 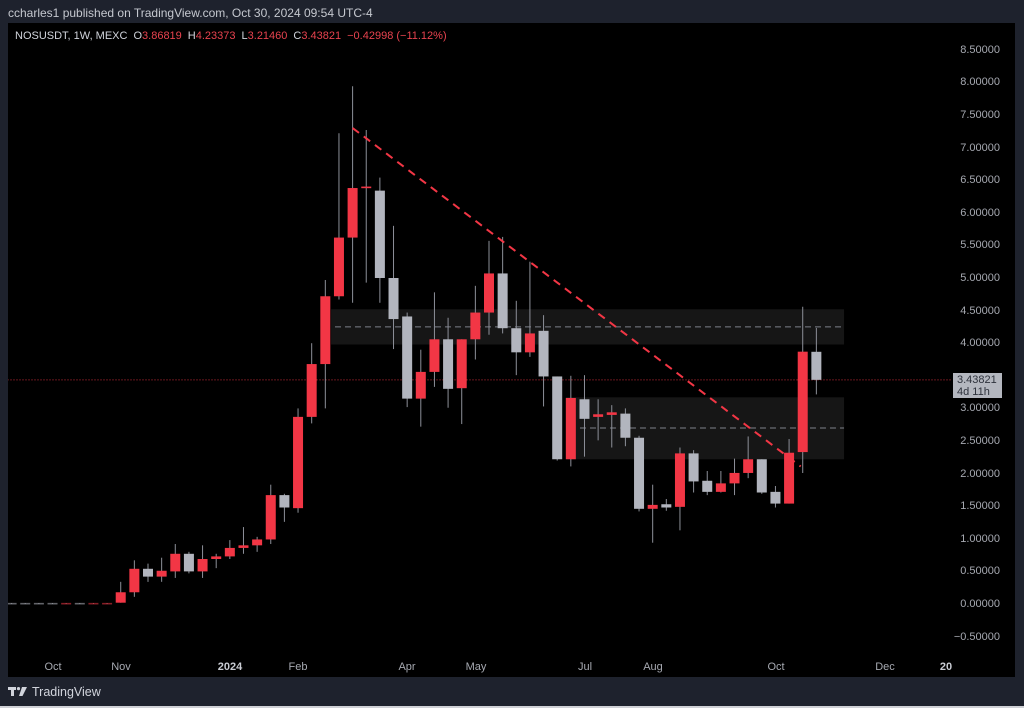 What do you see at coordinates (230, 667) in the screenshot?
I see `time-tick-year: 2024` at bounding box center [230, 667].